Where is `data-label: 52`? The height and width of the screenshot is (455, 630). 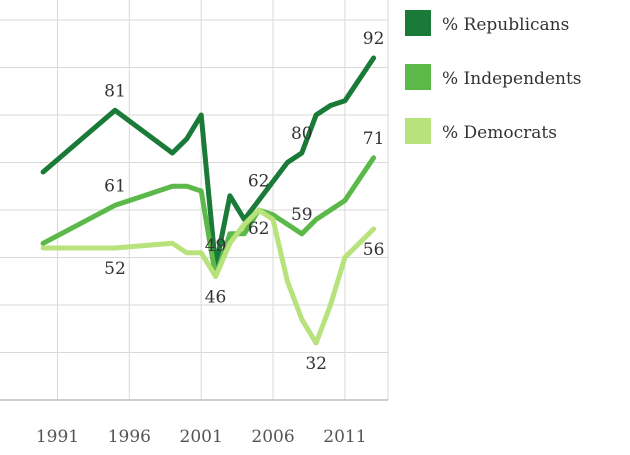 data-label: 52 is located at coordinates (115, 269).